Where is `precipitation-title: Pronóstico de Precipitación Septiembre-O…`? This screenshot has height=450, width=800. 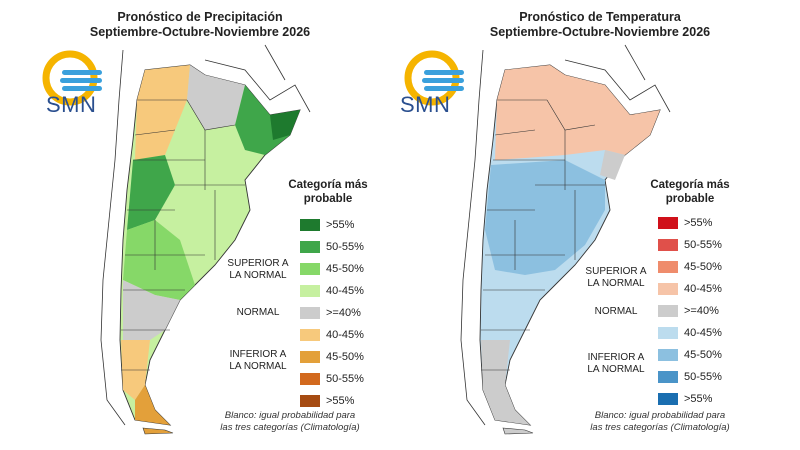
precipitation-title: Pronóstico de Precipitación Septiembre-O… is located at coordinates (200, 24).